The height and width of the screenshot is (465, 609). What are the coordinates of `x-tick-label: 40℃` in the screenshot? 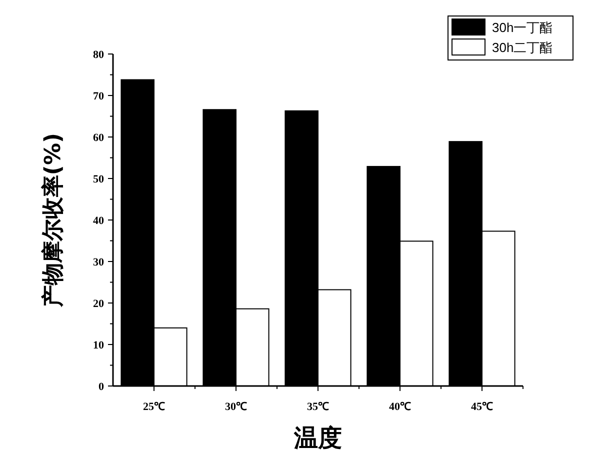 It's located at (400, 407).